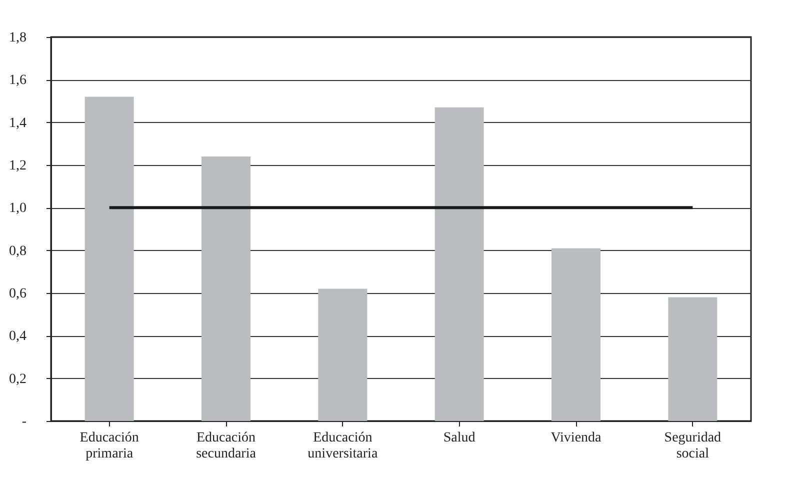 Image resolution: width=807 pixels, height=479 pixels. I want to click on y-tick-label: 1,8, so click(17, 38).